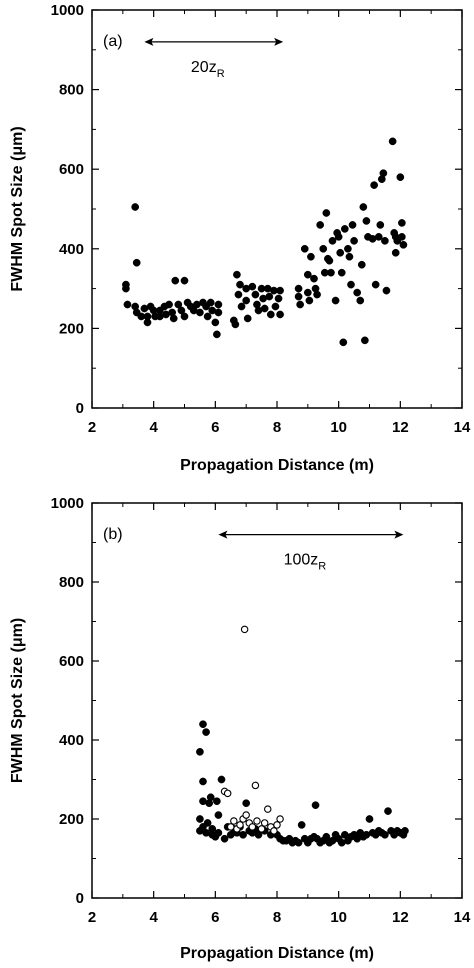 The image size is (474, 968). Describe the element at coordinates (149, 41) in the screenshot. I see `arrowhead-left-icon` at that location.